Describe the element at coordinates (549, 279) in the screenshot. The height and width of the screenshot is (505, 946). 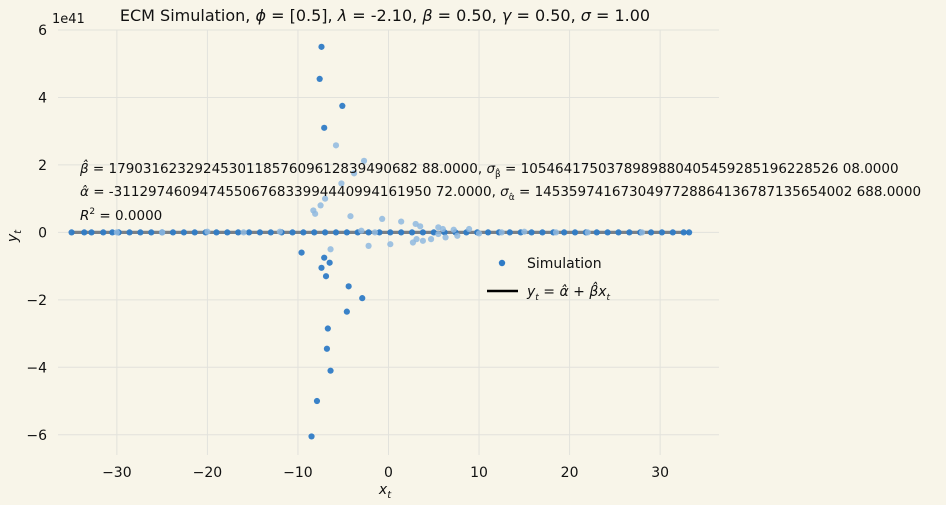
I see `legend: Simulation yt = α̂ + β̂xt` at that location.